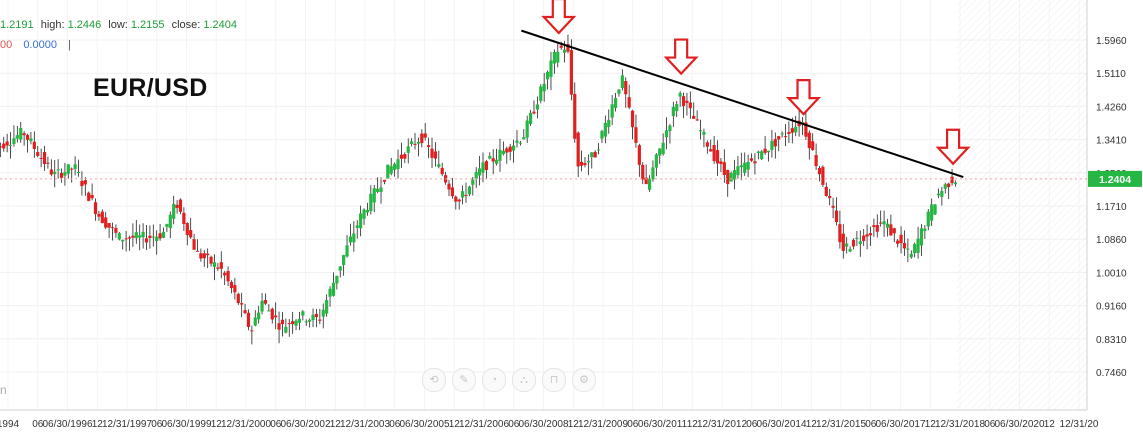 This screenshot has height=439, width=1143. I want to click on measure-icon: ◔, so click(494, 380).